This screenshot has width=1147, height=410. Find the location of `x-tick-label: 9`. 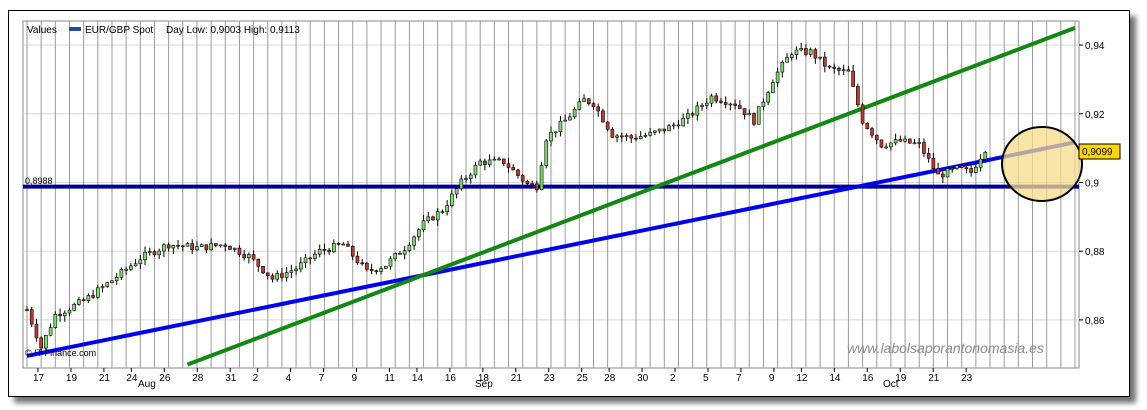

x-tick-label: 9 is located at coordinates (355, 378).